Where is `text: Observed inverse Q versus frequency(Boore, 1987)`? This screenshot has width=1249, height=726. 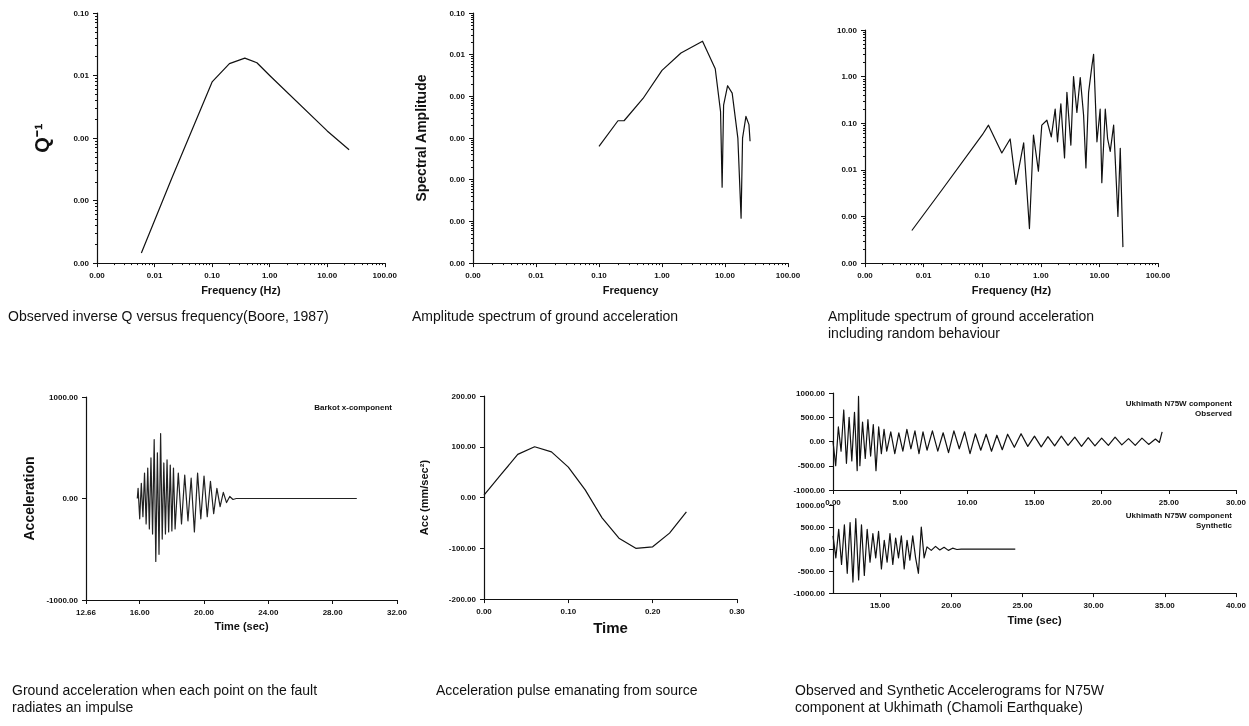
text: Observed inverse Q versus frequency(Boore, 1987) is located at coordinates (169, 316).